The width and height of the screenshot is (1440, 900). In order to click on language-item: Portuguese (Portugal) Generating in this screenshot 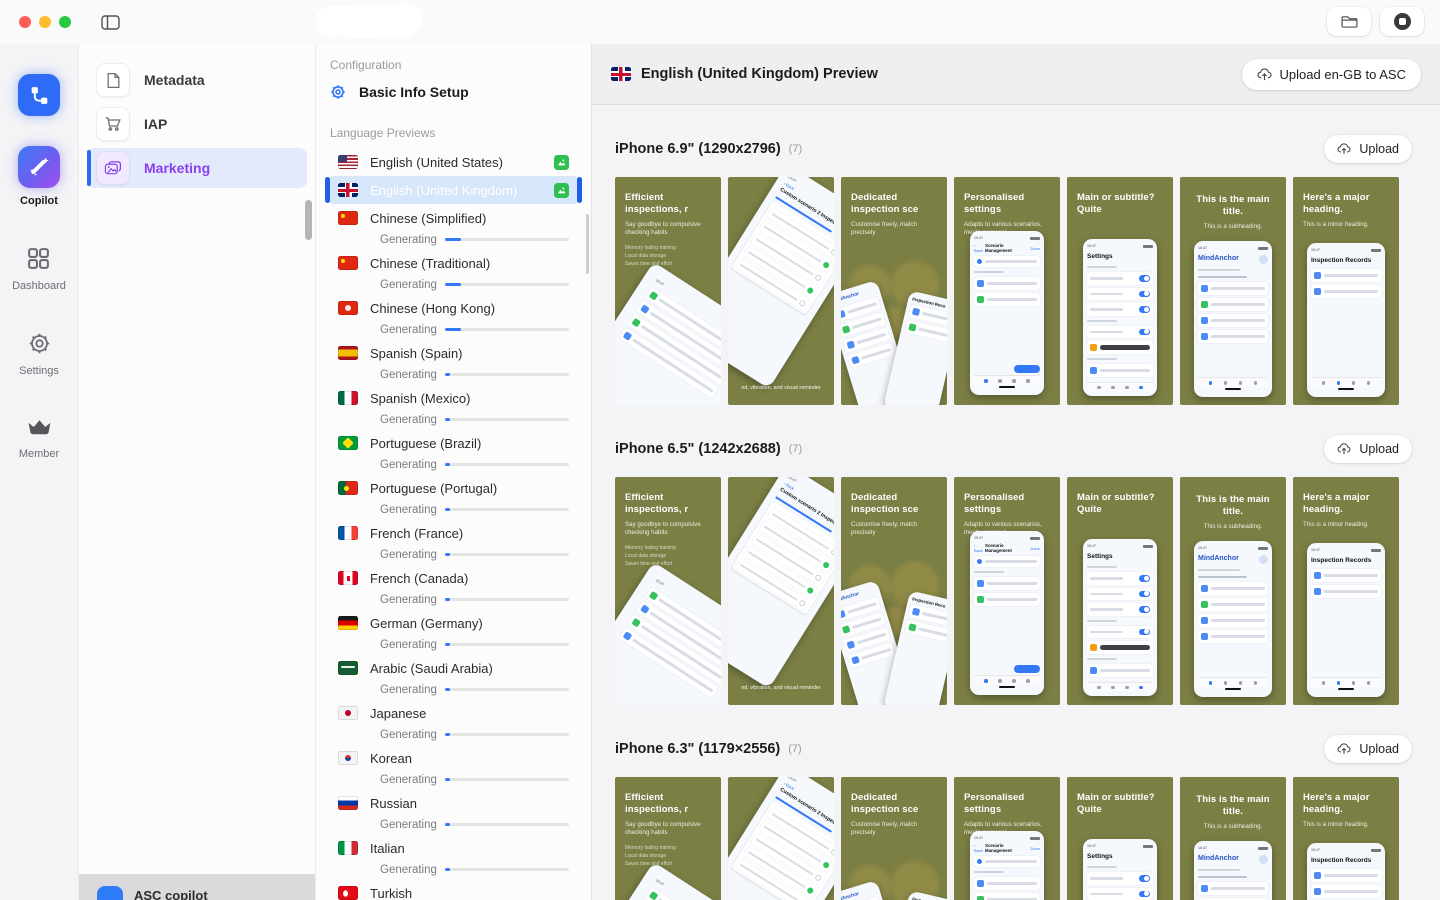, I will do `click(453, 495)`.